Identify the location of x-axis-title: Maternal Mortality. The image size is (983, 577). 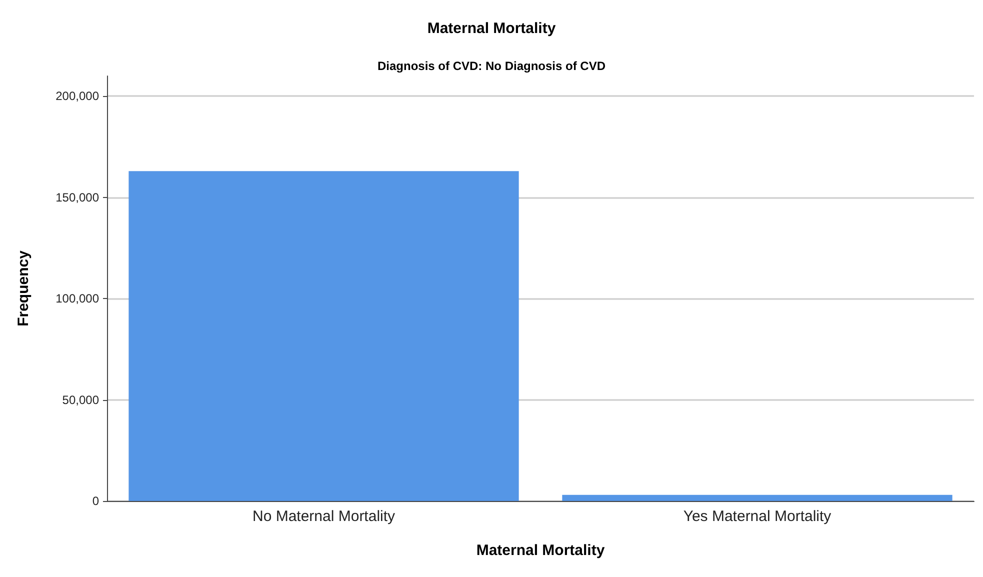
(541, 550).